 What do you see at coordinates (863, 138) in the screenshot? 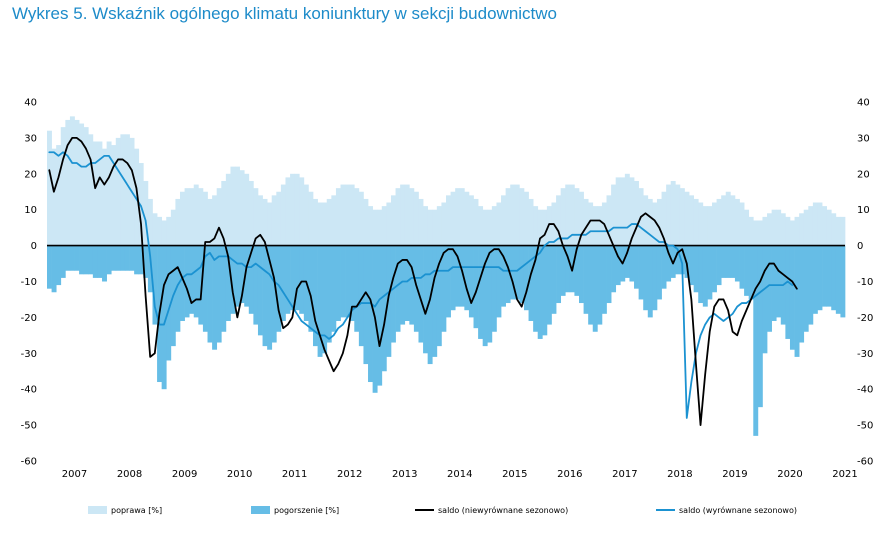
I see `y-tick-label: 30` at bounding box center [863, 138].